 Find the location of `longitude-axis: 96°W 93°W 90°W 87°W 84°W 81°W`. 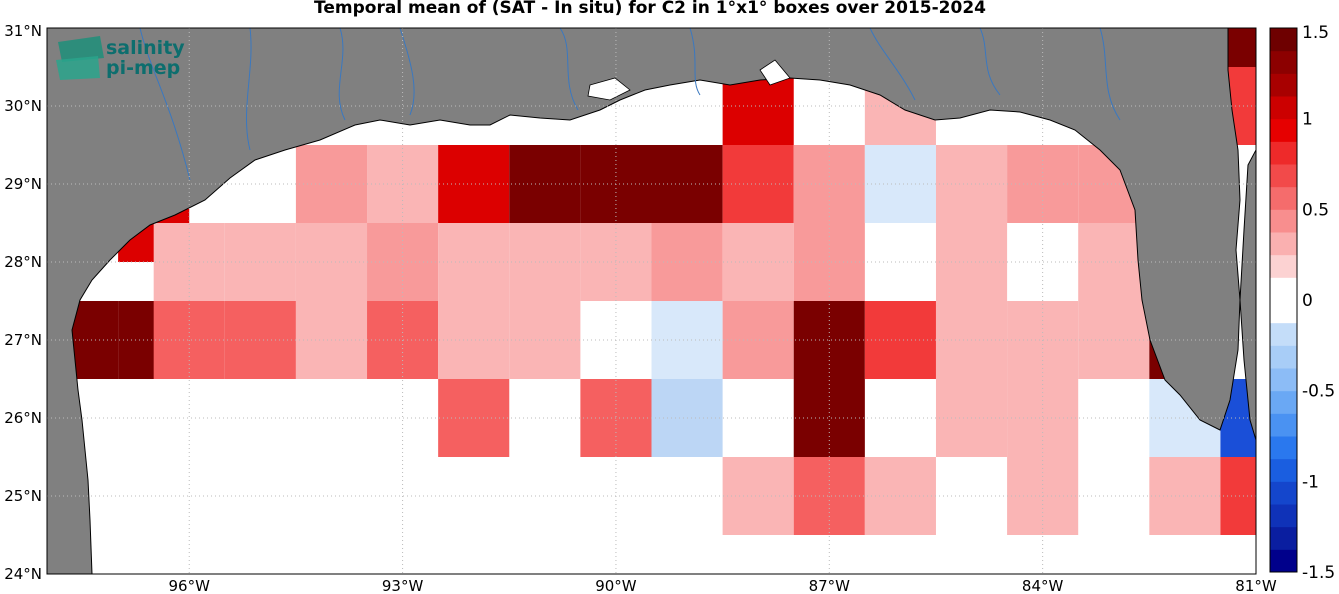

longitude-axis: 96°W 93°W 90°W 87°W 84°W 81°W is located at coordinates (723, 585).